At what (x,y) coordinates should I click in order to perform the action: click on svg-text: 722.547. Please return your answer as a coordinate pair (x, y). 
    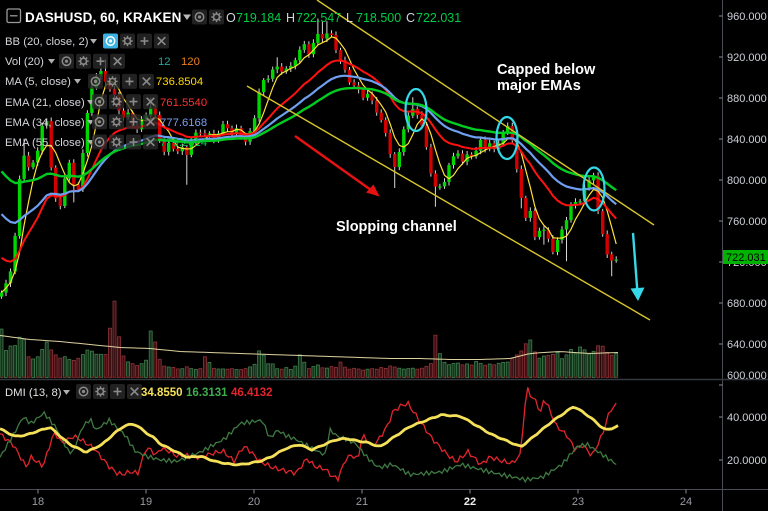
    Looking at the image, I should click on (318, 18).